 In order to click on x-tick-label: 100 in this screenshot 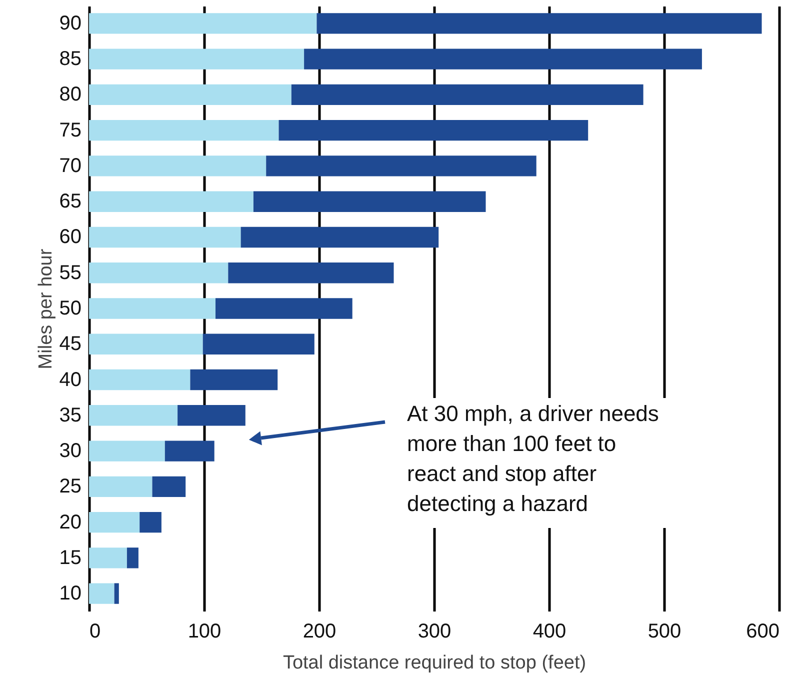, I will do `click(205, 631)`.